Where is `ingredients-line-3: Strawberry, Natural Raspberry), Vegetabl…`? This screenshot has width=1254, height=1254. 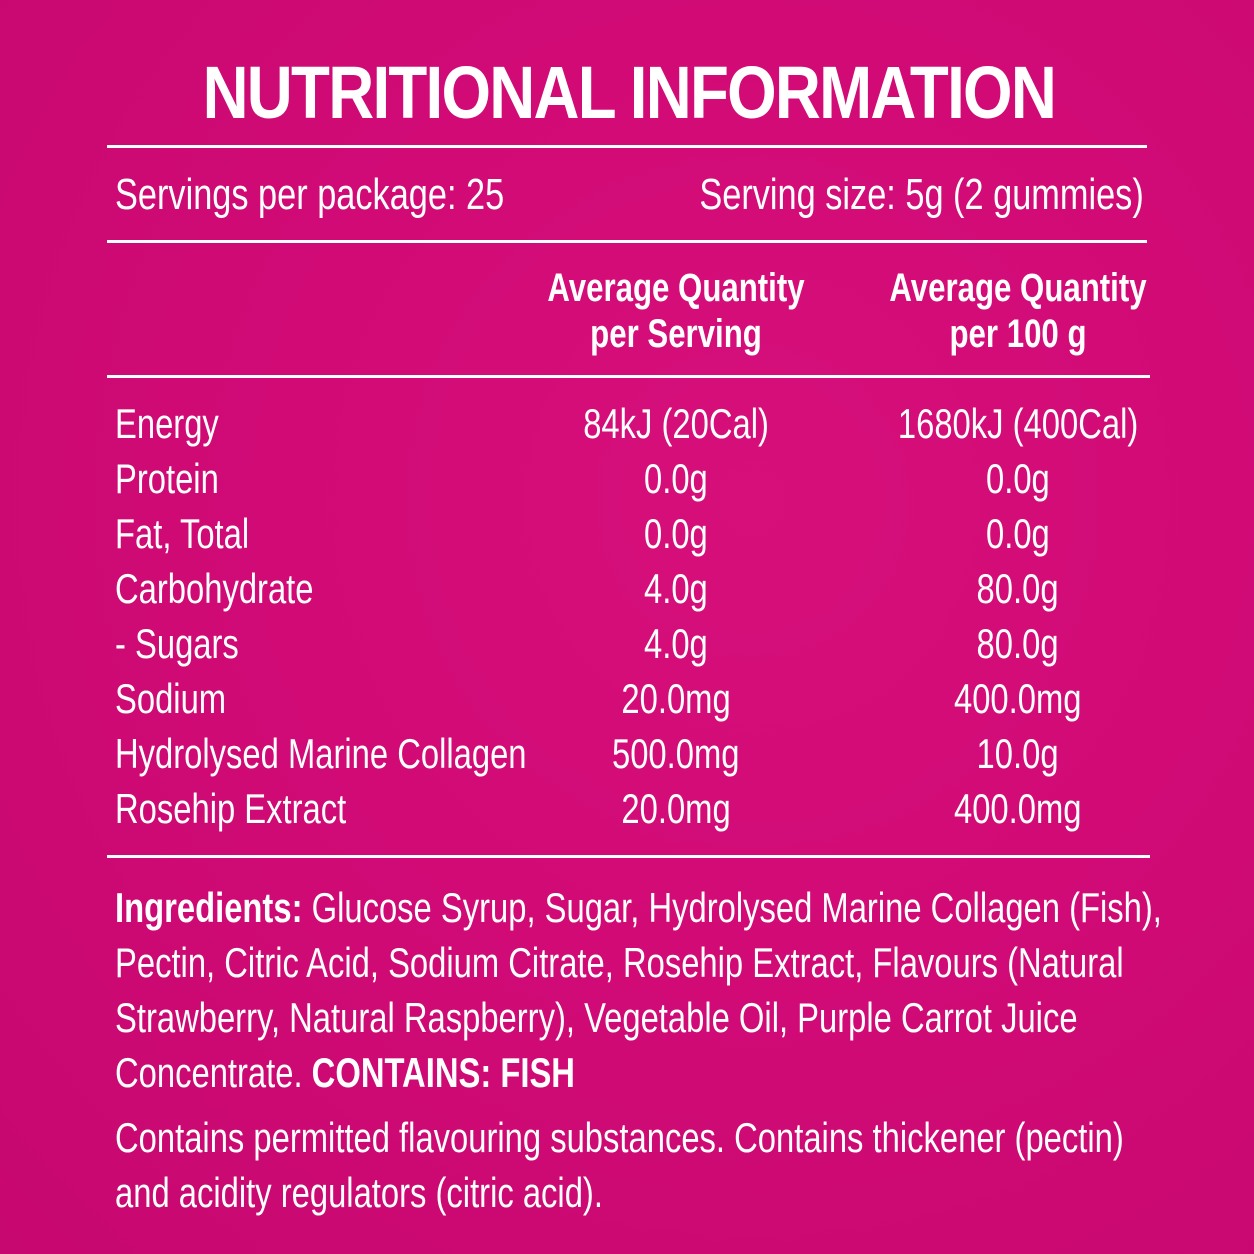 ingredients-line-3: Strawberry, Natural Raspberry), Vegetabl… is located at coordinates (596, 1017).